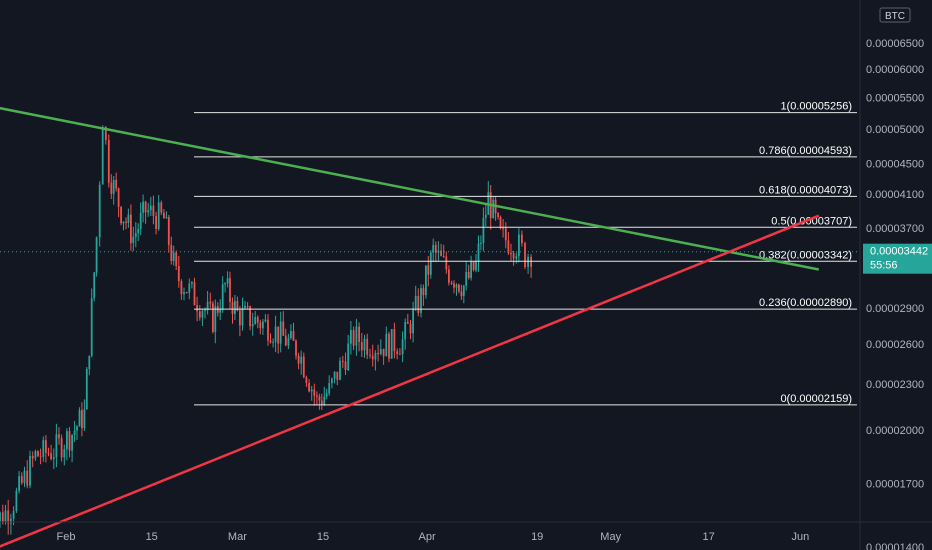 Image resolution: width=932 pixels, height=550 pixels. I want to click on fib-level-label: 0.5(0.00003707), so click(811, 221).